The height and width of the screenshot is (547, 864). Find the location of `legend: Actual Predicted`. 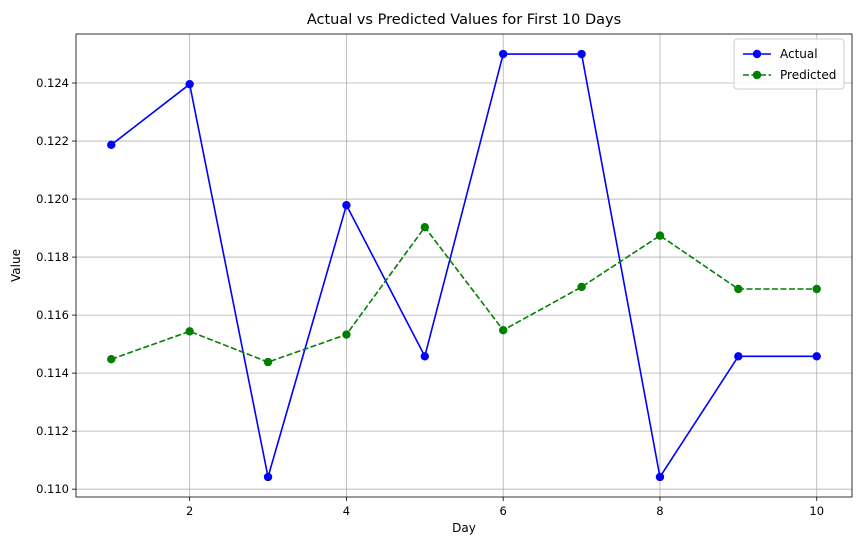

legend: Actual Predicted is located at coordinates (789, 64).